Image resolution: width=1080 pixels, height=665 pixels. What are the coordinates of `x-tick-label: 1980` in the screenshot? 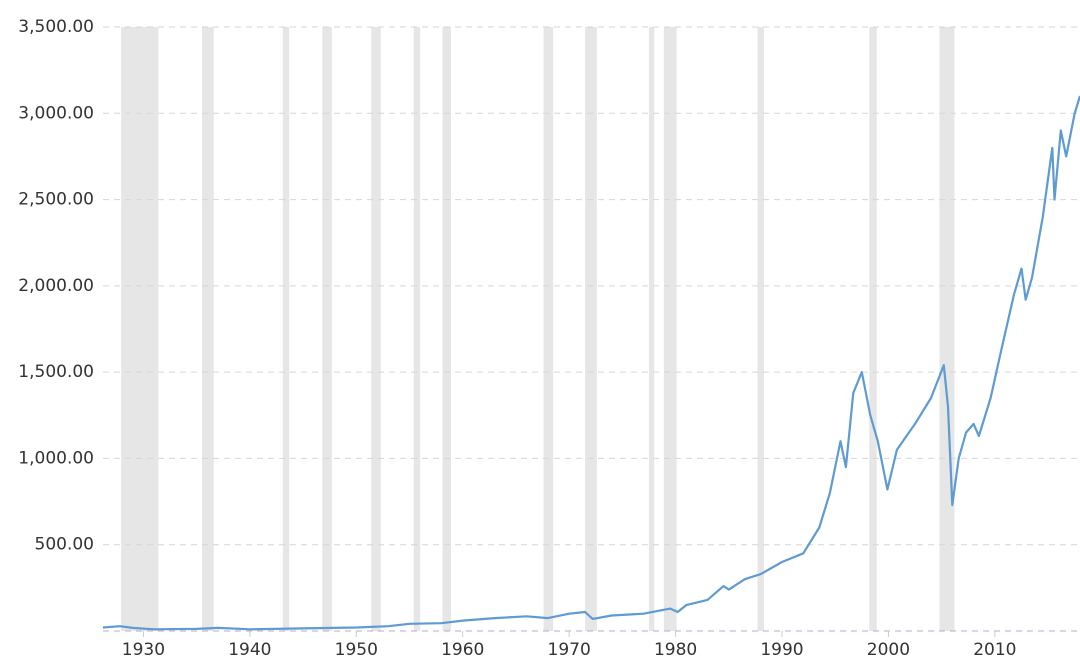 It's located at (675, 650).